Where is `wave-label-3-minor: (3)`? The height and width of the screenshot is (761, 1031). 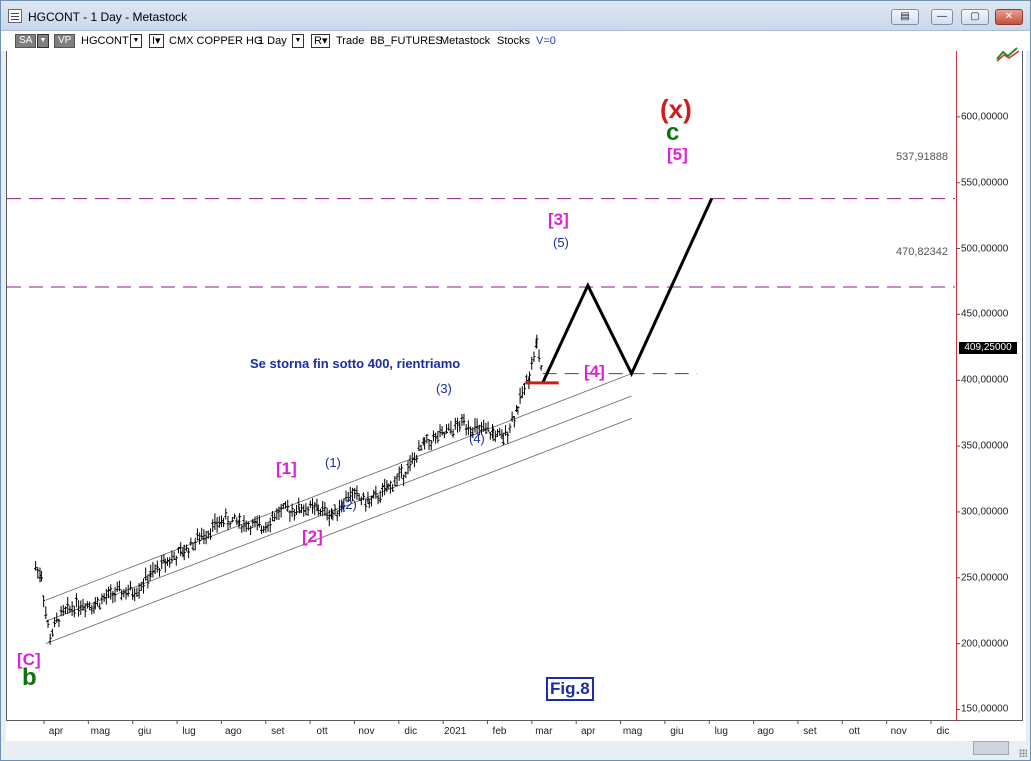
wave-label-3-minor: (3) is located at coordinates (444, 388).